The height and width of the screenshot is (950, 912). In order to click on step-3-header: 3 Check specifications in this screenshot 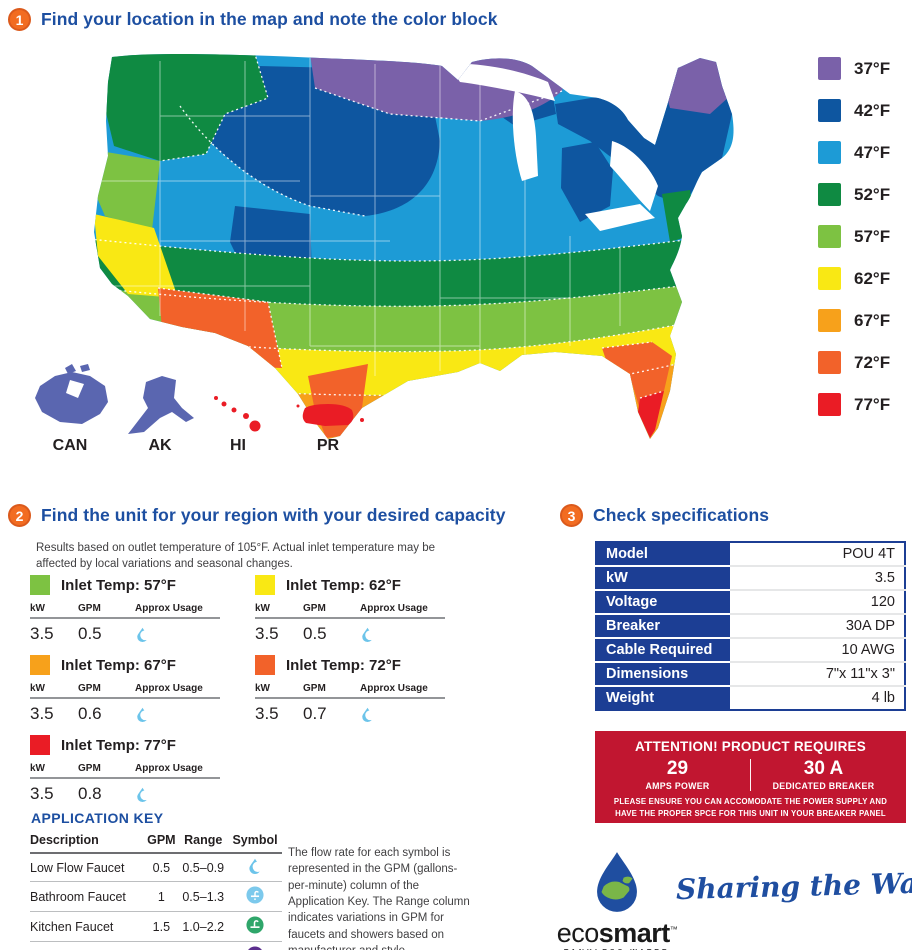, I will do `click(664, 515)`.